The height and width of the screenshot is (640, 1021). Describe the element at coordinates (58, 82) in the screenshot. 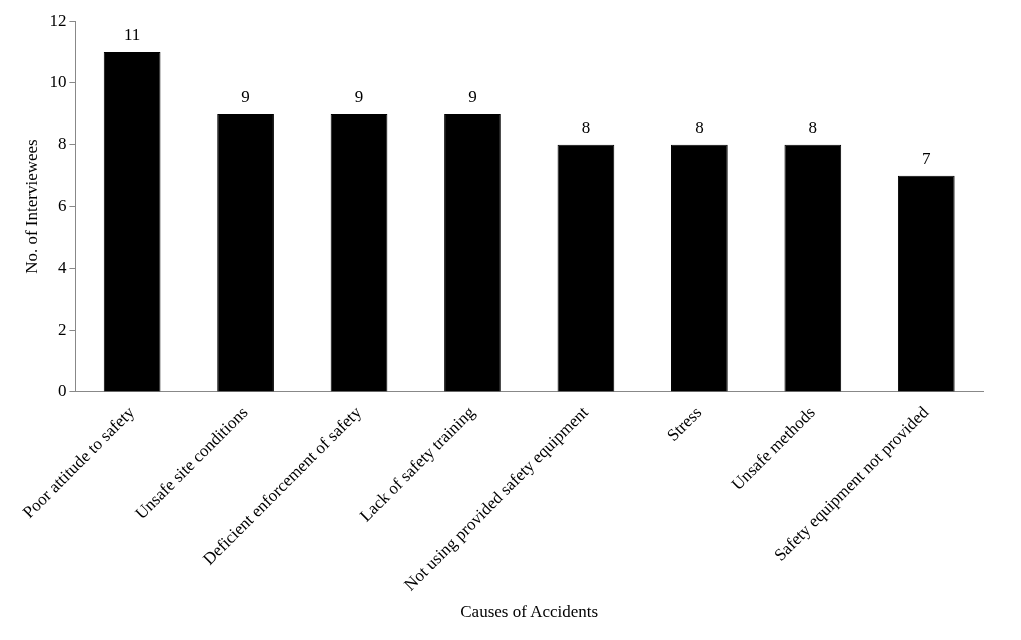

I see `y-tick-label: 10` at that location.